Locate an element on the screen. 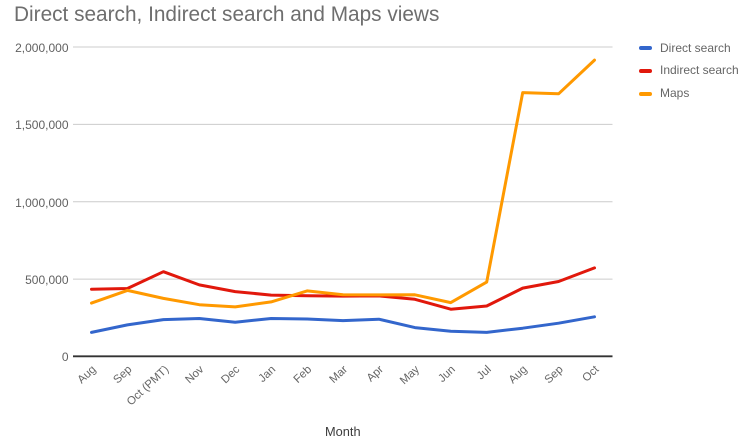 The image size is (750, 446). svg-text: Apr is located at coordinates (375, 373).